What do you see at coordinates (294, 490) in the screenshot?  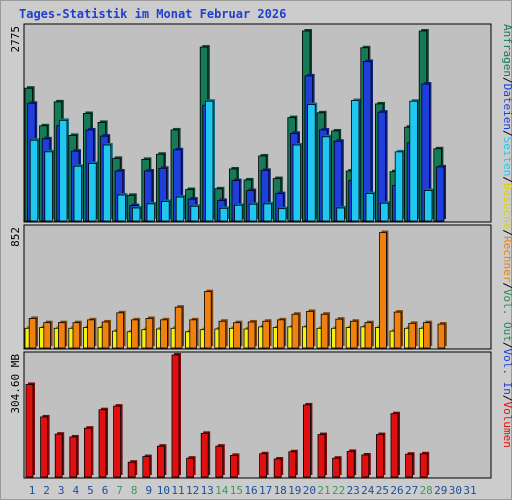 I see `x-tick-label: 19` at bounding box center [294, 490].